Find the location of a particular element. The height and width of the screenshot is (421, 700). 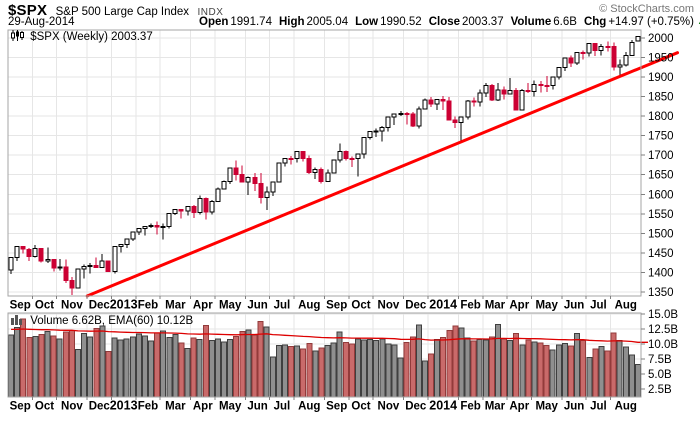

candlestick-icon is located at coordinates (17, 35).